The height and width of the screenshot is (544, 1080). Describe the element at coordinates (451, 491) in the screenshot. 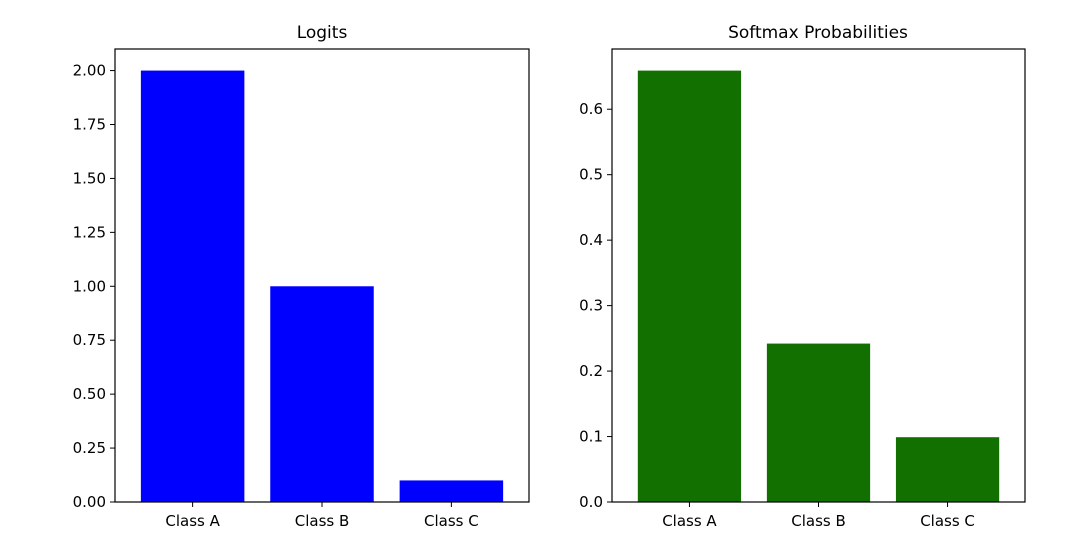

I see `logits-bar-class-c` at that location.